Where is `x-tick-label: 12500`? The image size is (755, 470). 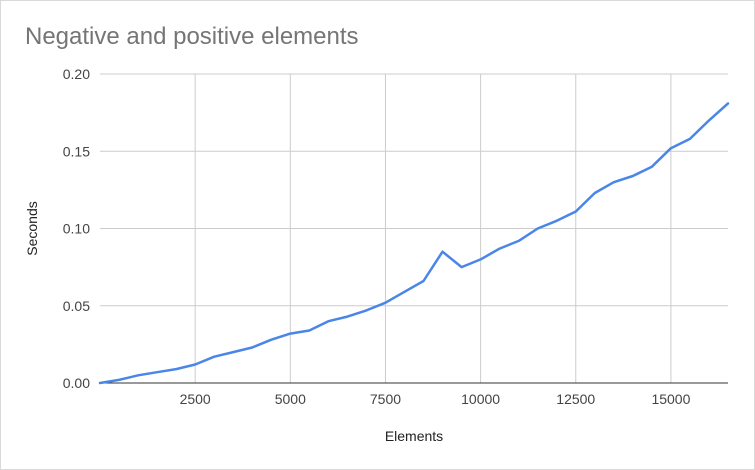
x-tick-label: 12500 is located at coordinates (575, 399).